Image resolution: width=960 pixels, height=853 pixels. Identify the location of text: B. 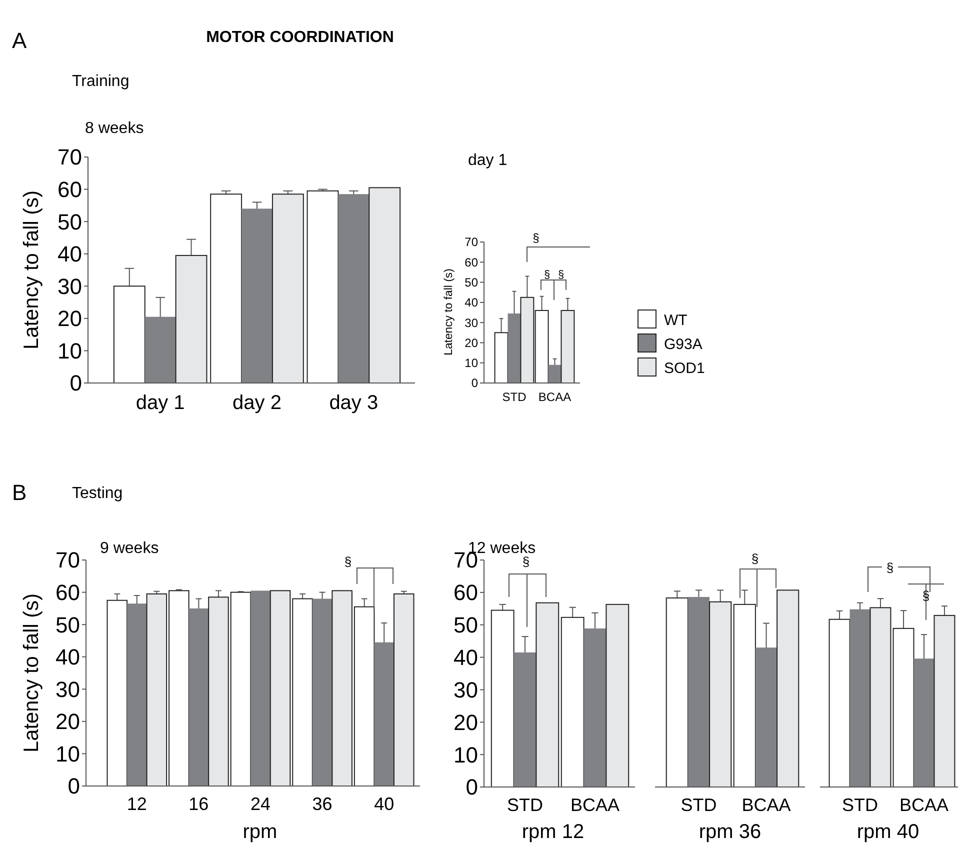
(19, 492).